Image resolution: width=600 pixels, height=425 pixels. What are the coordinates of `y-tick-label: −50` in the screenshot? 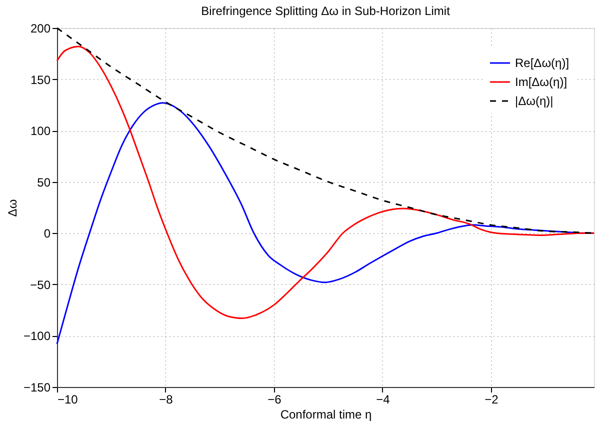 It's located at (40, 285).